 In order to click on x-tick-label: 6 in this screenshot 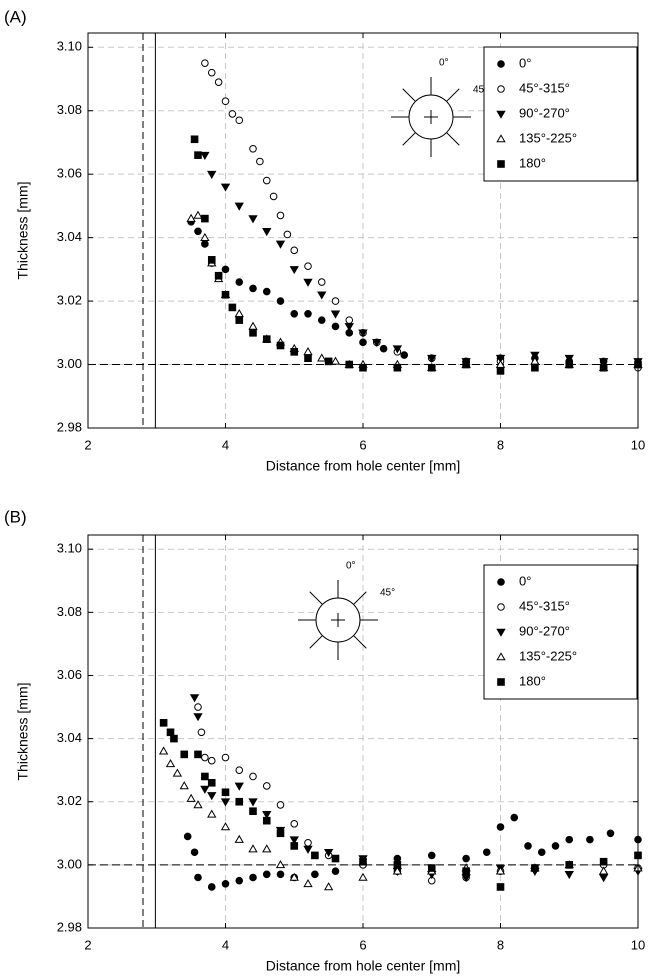, I will do `click(362, 444)`.